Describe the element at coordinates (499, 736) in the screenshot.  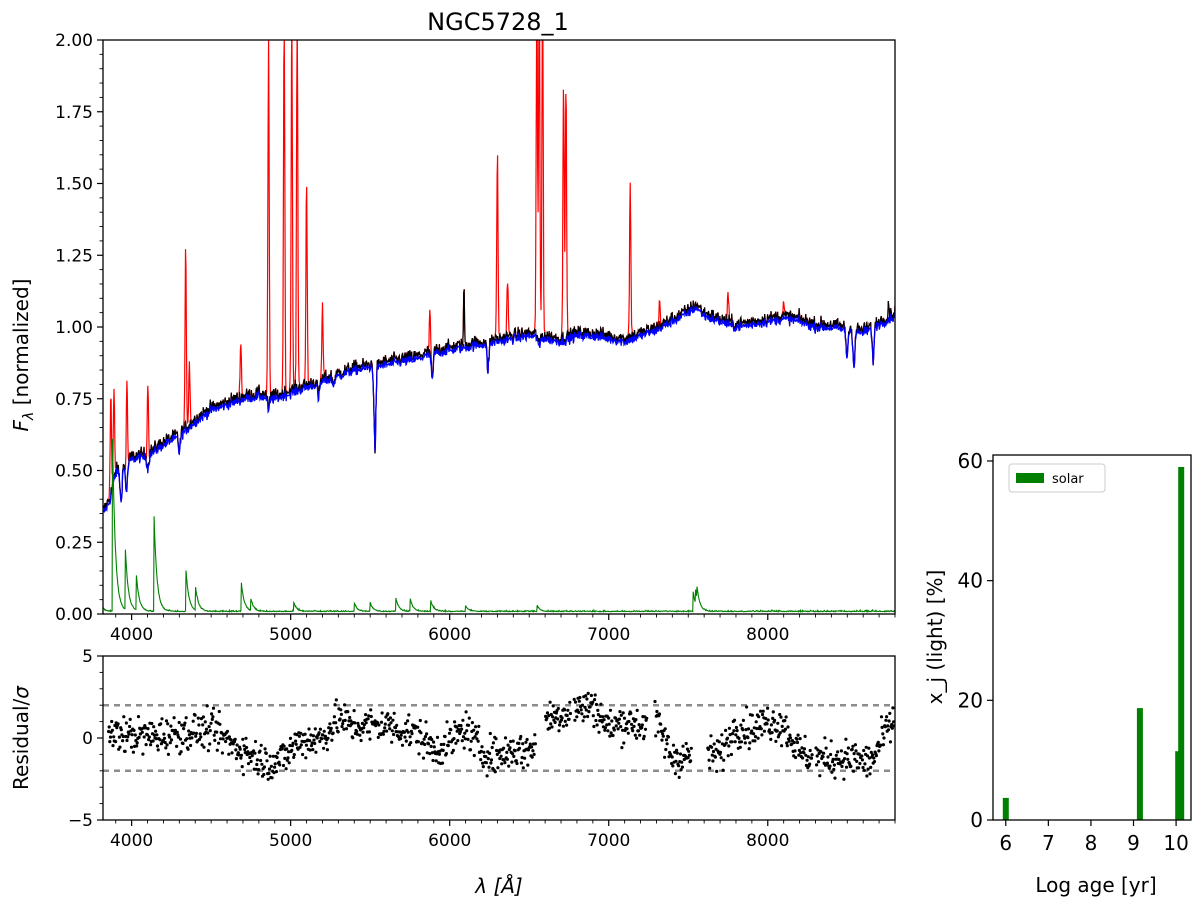
I see `residual-series` at that location.